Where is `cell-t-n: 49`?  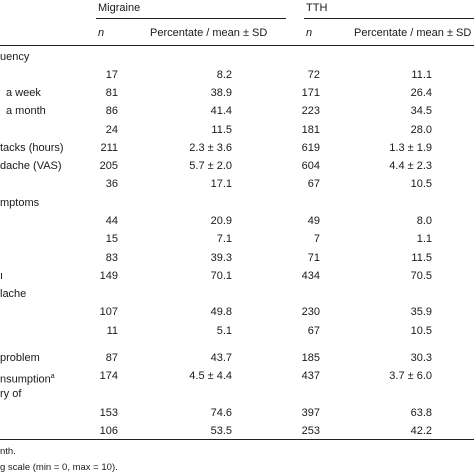 cell-t-n: 49 is located at coordinates (313, 221).